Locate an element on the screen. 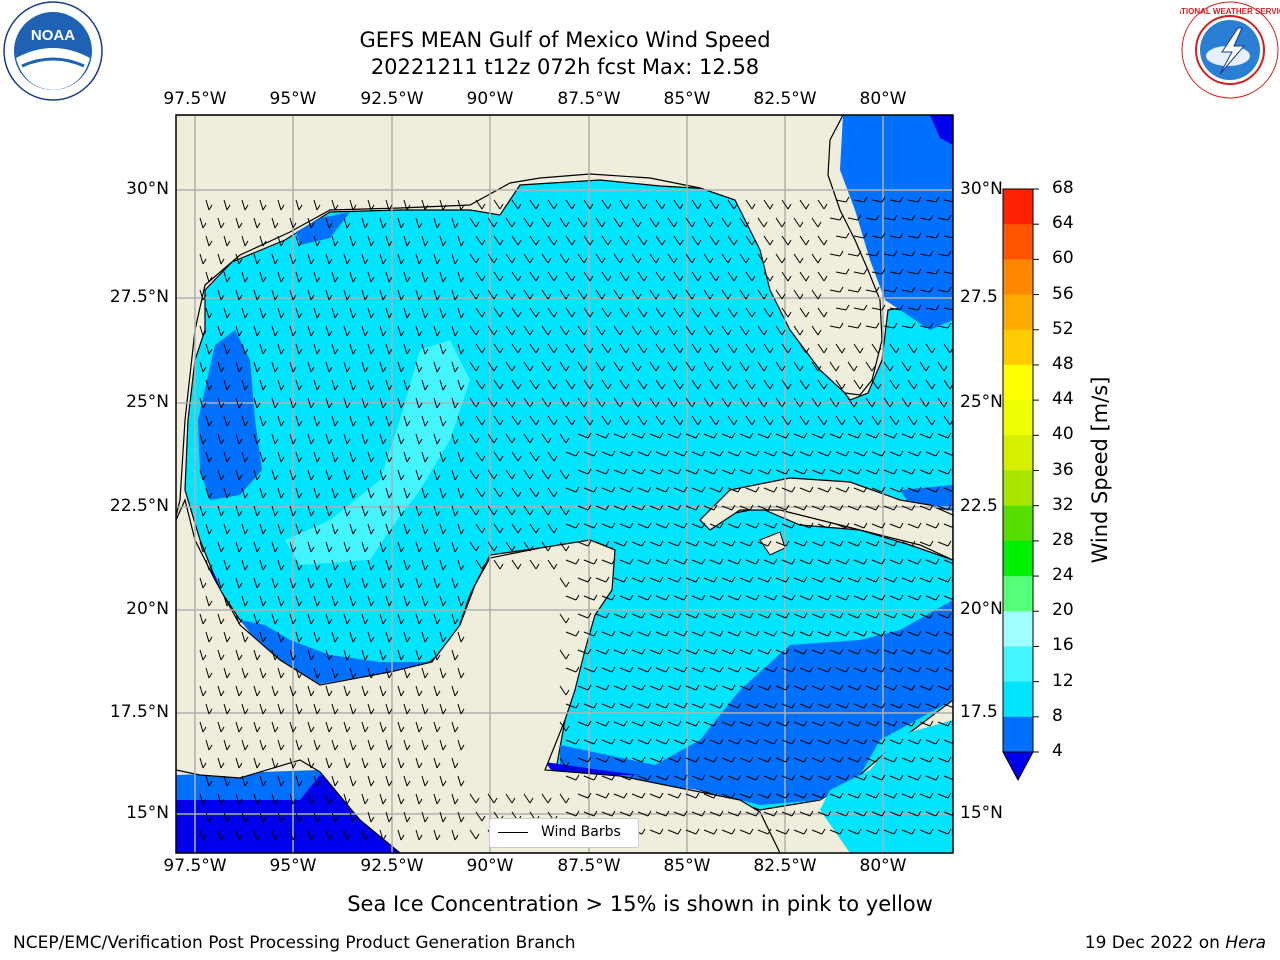  colorbar-tick-label: 4 is located at coordinates (1057, 751).